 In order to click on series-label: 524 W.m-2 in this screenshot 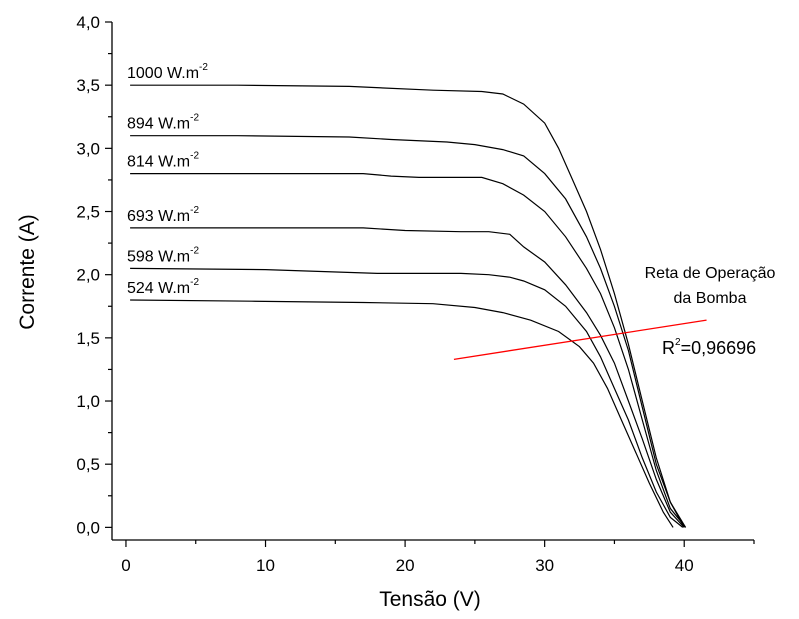, I will do `click(163, 287)`.